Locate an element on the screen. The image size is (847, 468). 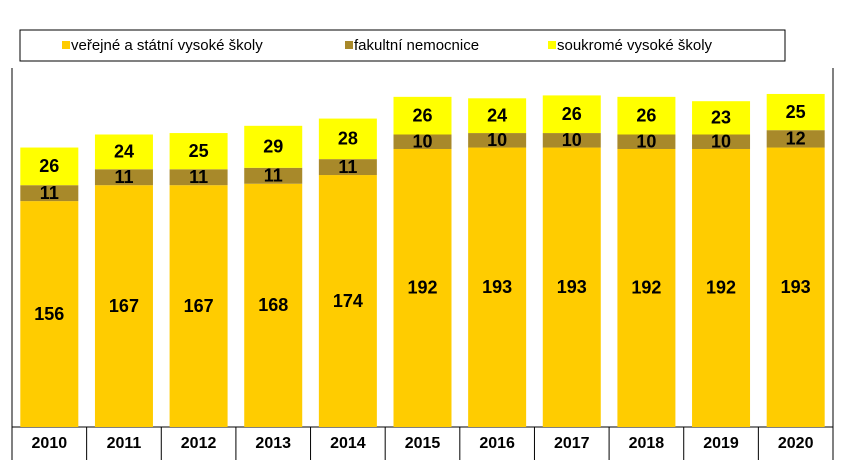
value-label: 174 is located at coordinates (348, 301).